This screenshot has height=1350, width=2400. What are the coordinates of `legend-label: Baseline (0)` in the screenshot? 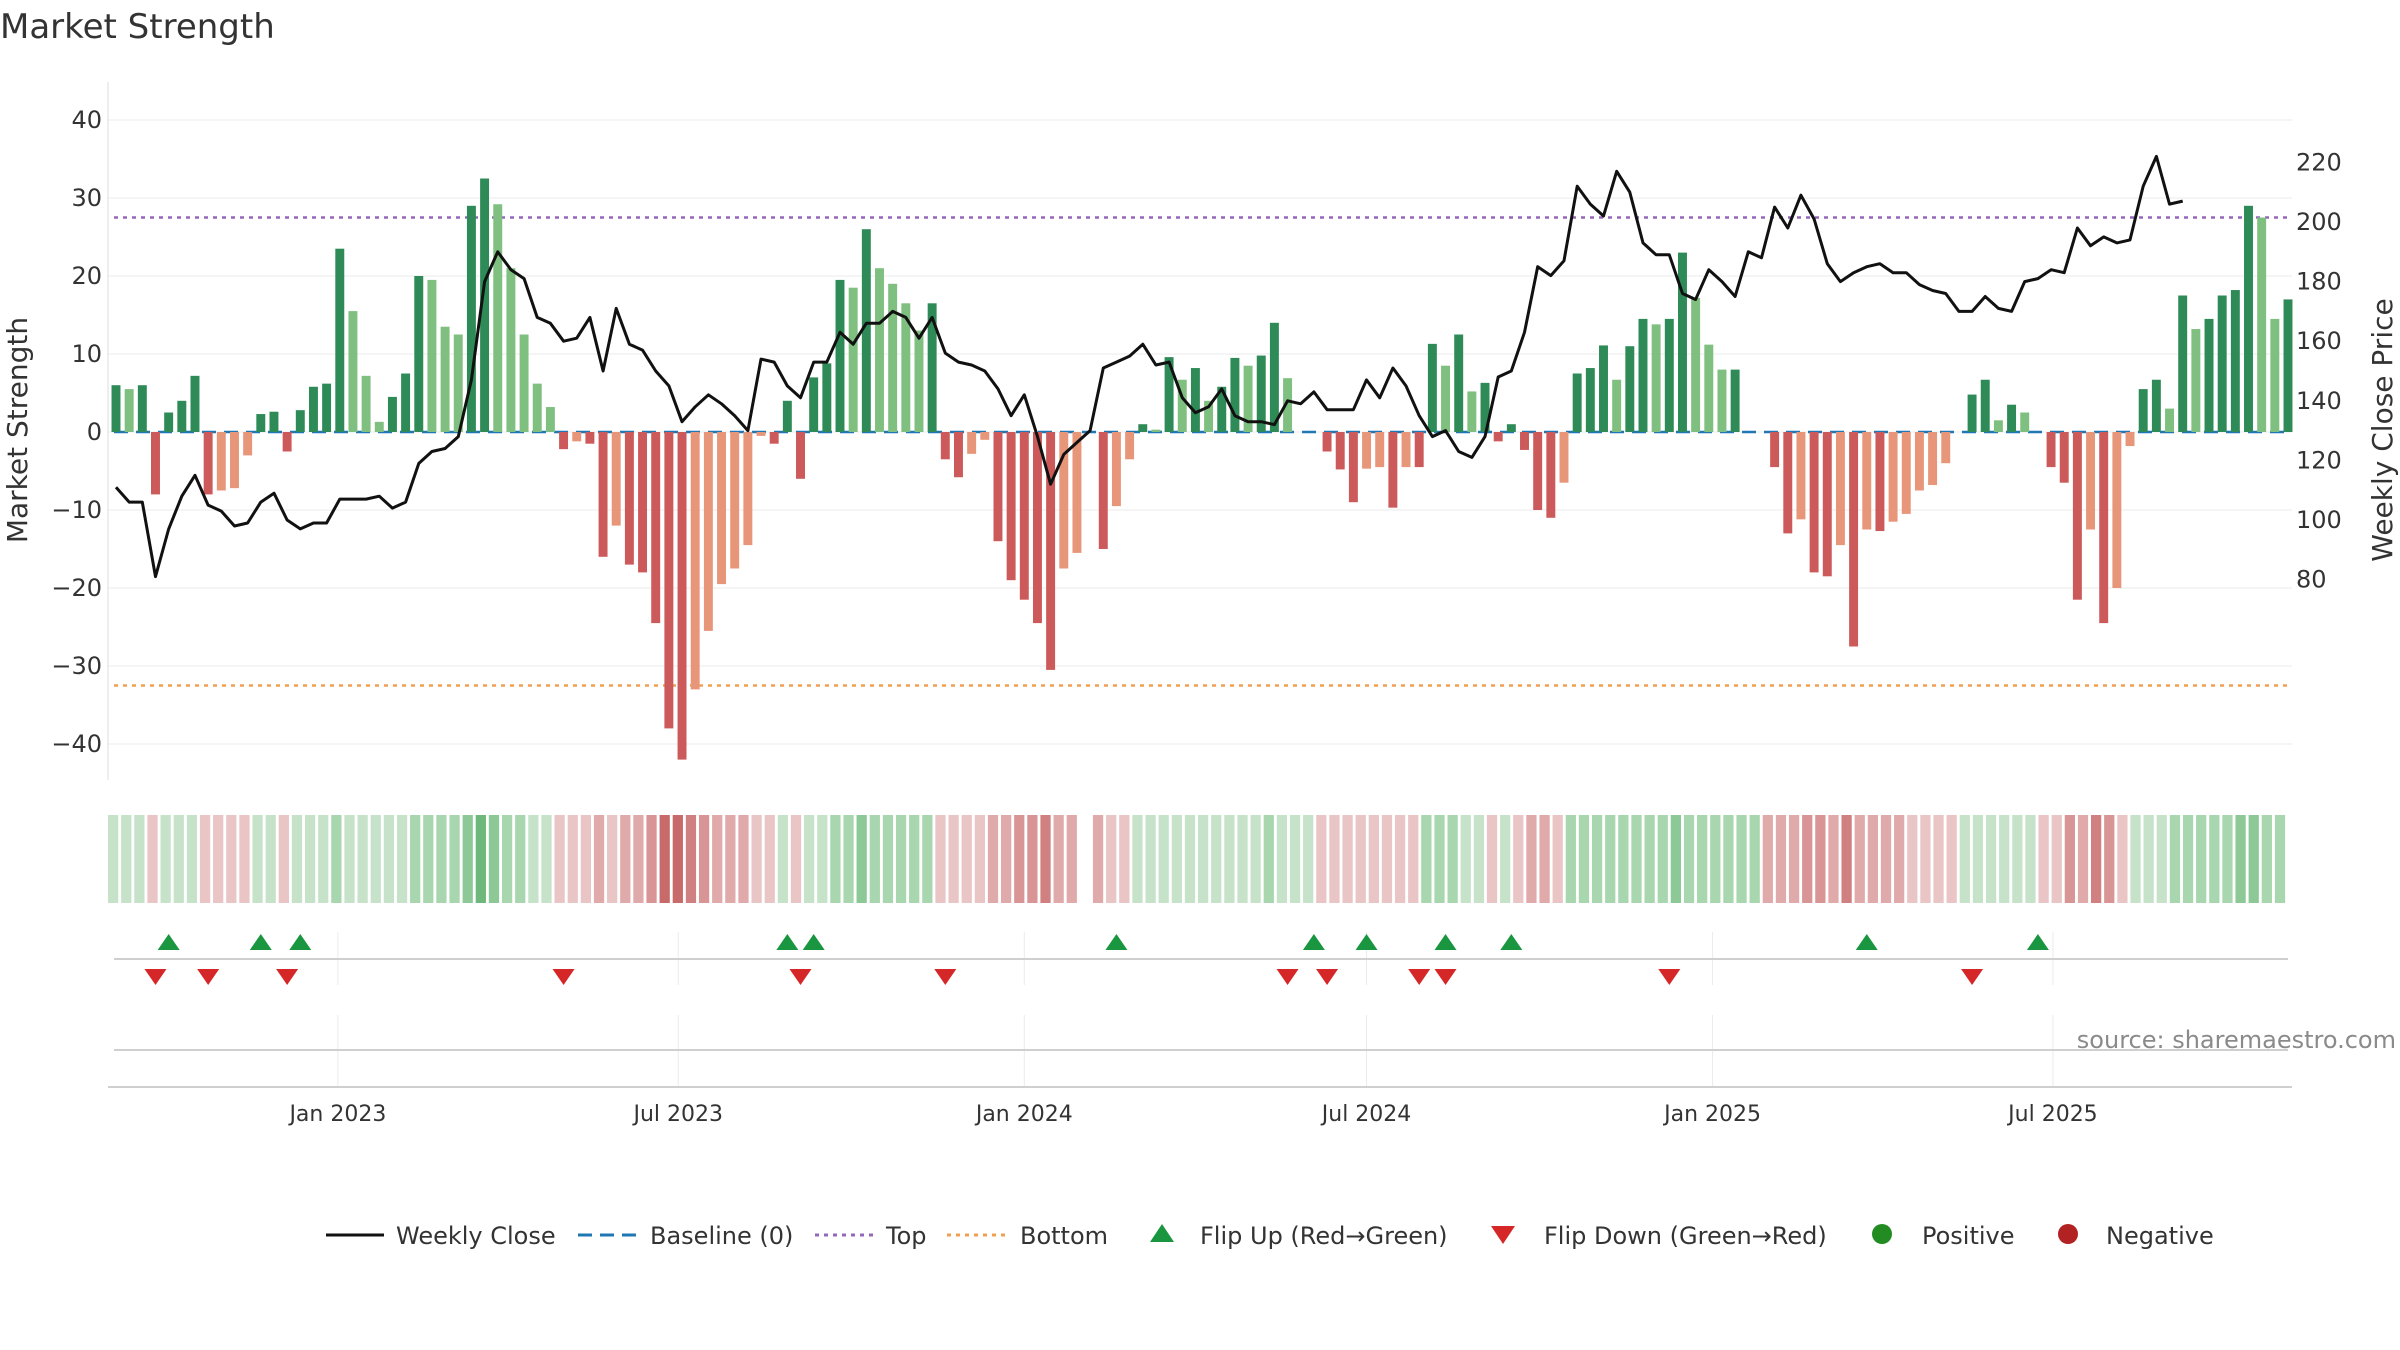 It's located at (721, 1236).